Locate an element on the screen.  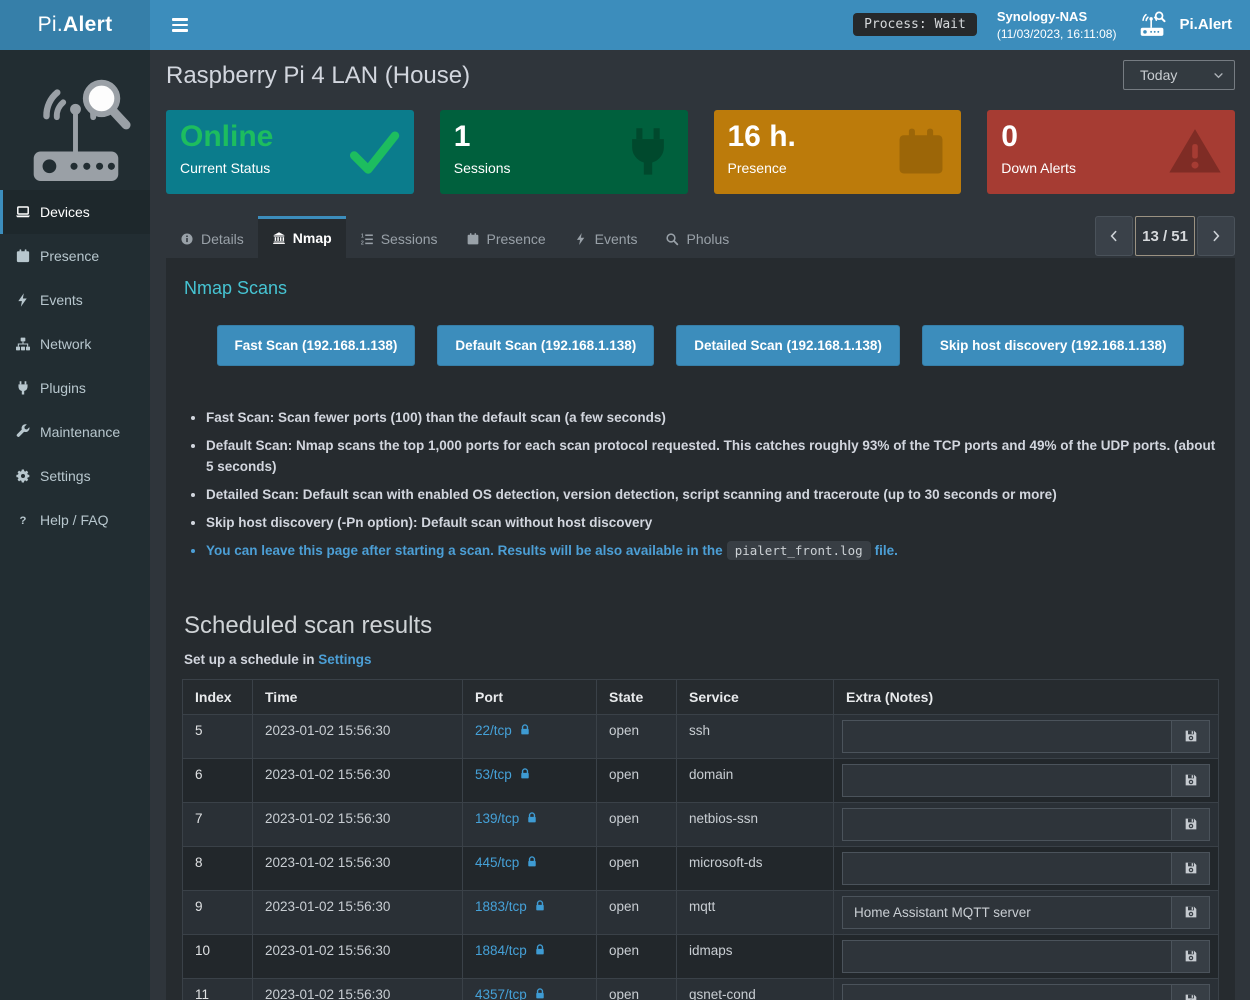
tab-label: Pholus is located at coordinates (708, 239).